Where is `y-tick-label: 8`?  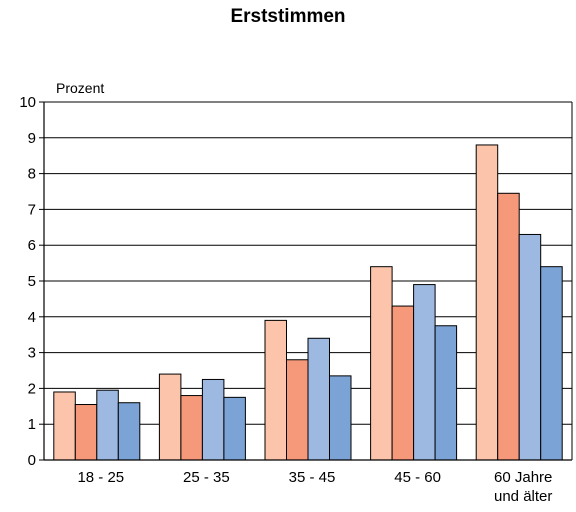
y-tick-label: 8 is located at coordinates (32, 174).